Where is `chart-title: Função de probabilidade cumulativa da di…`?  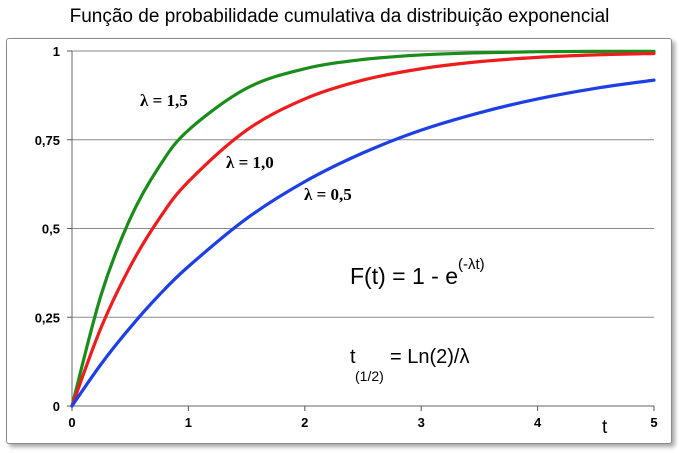
chart-title: Função de probabilidade cumulativa da di… is located at coordinates (339, 16).